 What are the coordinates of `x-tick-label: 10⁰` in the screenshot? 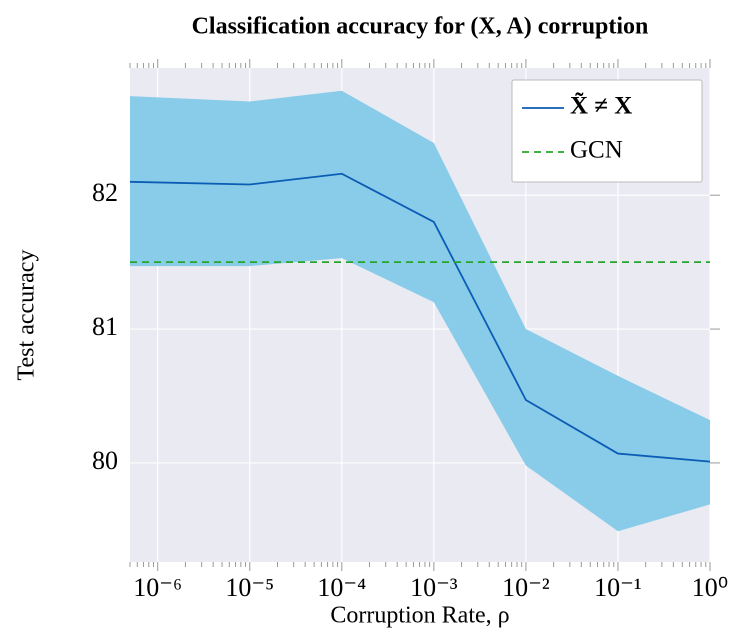 It's located at (710, 587).